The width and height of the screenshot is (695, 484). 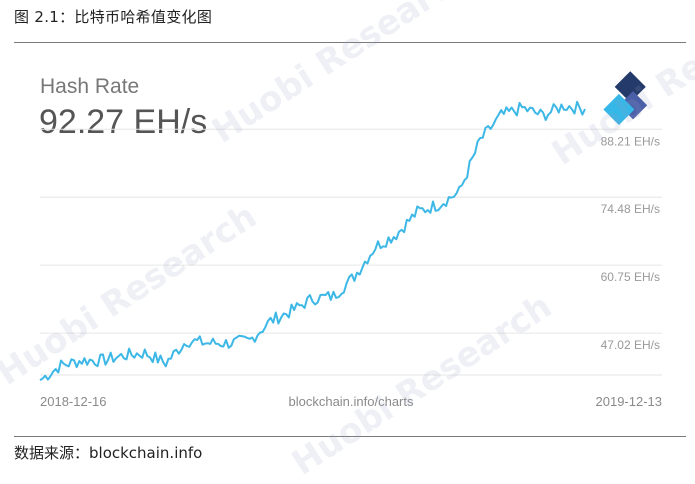 I want to click on figure-title: 图 2.1：比特币哈希值变化图, so click(x=113, y=17).